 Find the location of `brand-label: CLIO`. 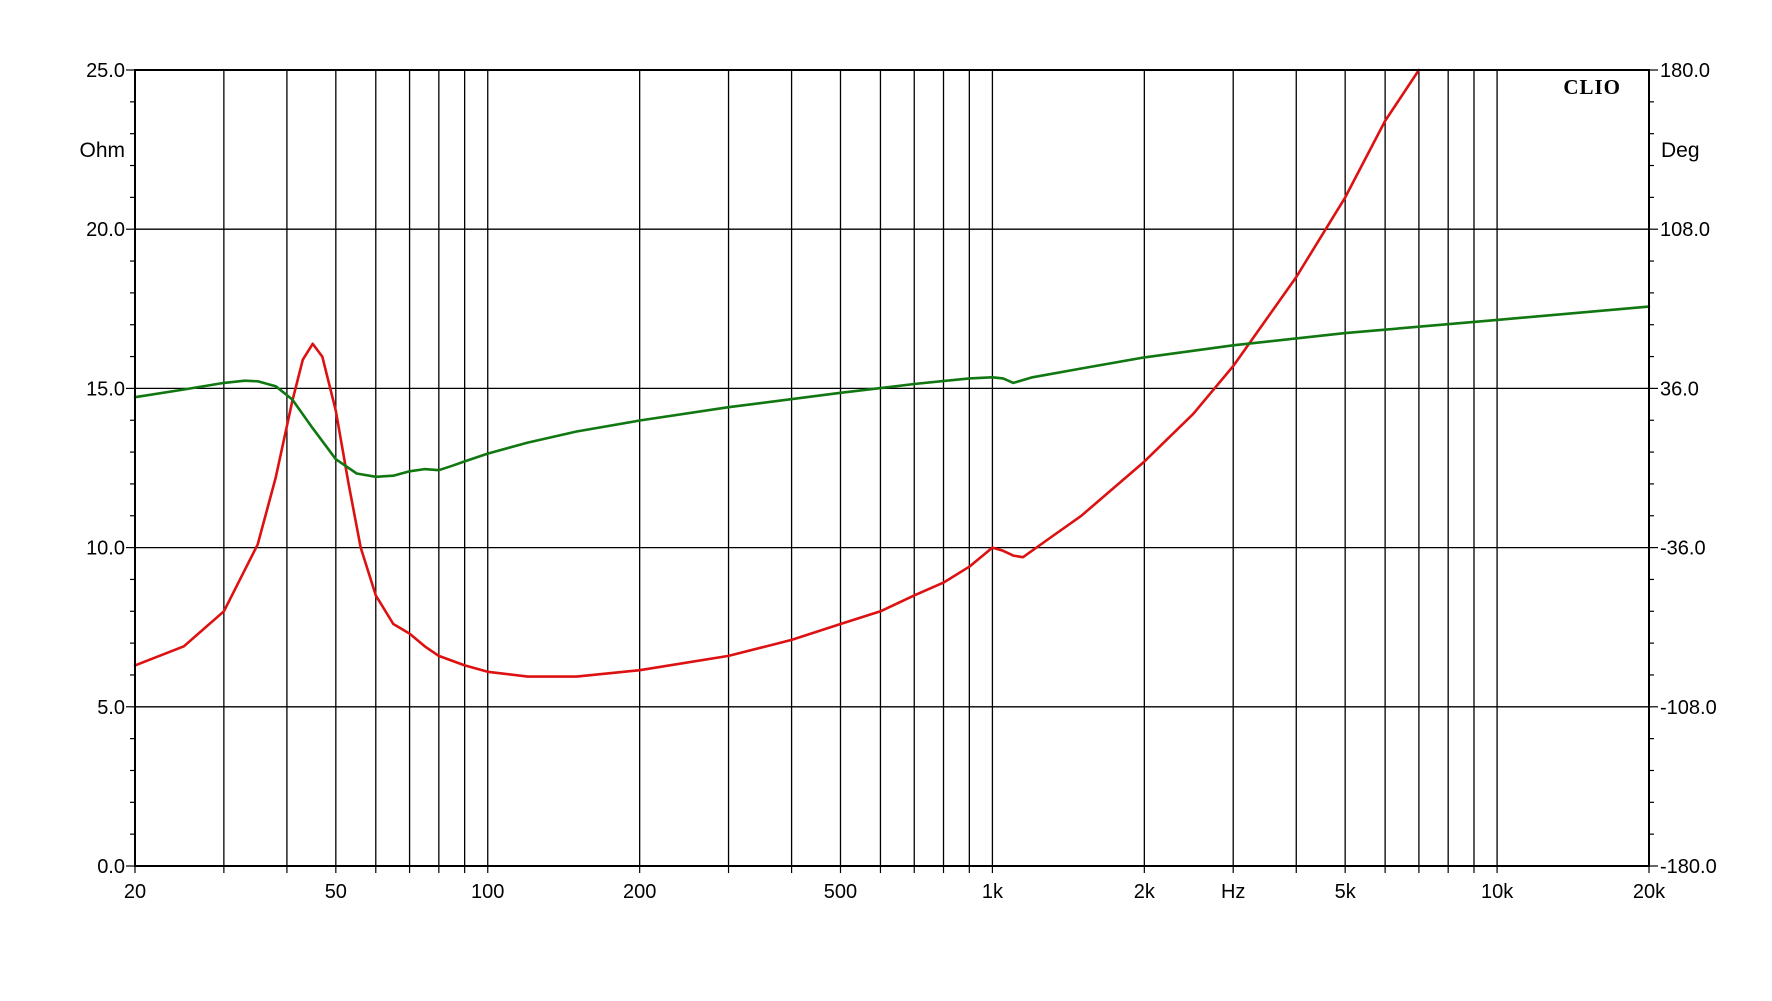

brand-label: CLIO is located at coordinates (1592, 87).